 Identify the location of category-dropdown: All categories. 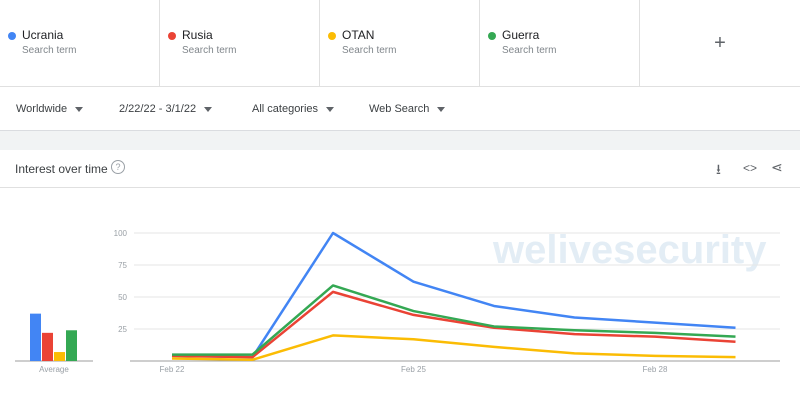
(293, 109).